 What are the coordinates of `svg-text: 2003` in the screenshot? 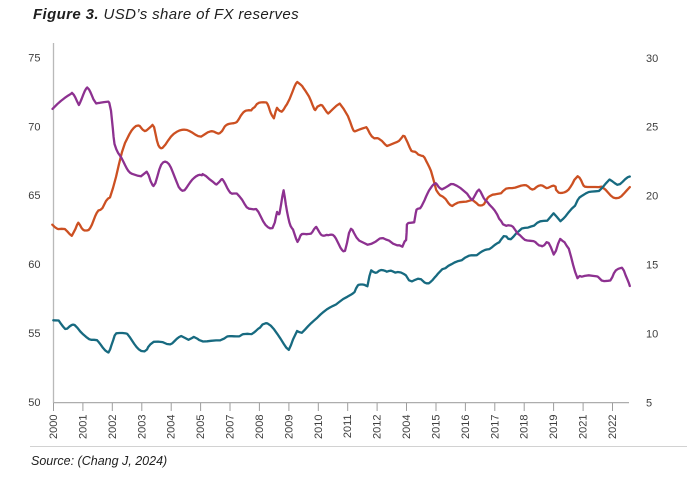 It's located at (142, 427).